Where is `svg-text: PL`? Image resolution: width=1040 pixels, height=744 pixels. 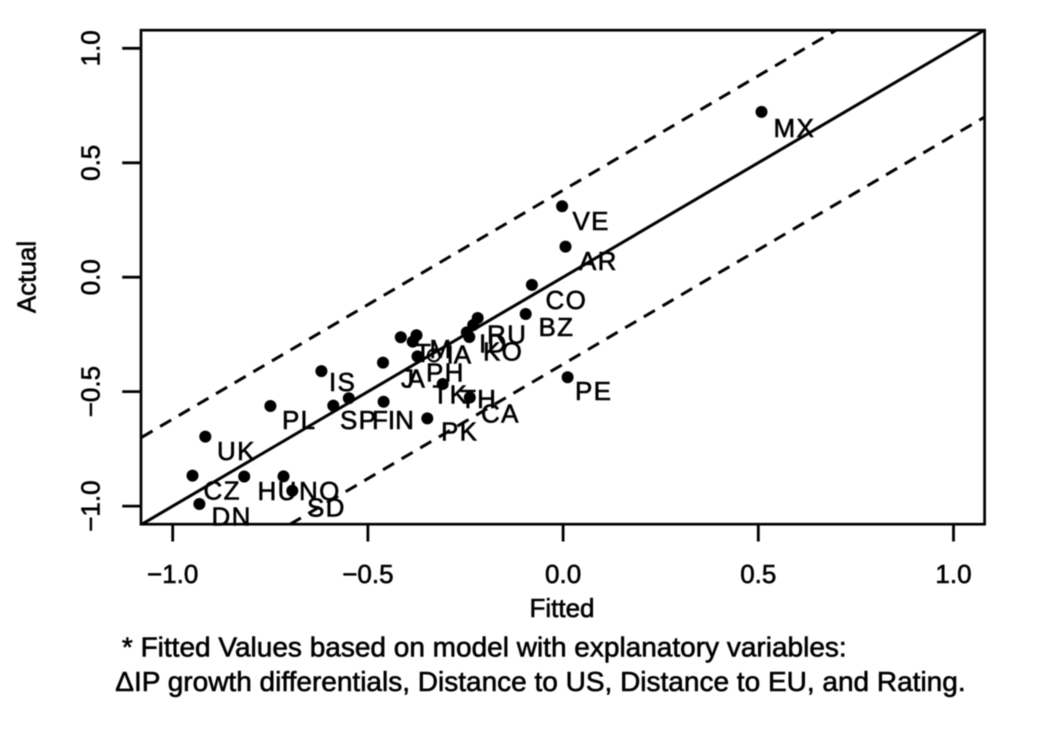
svg-text: PL is located at coordinates (299, 420).